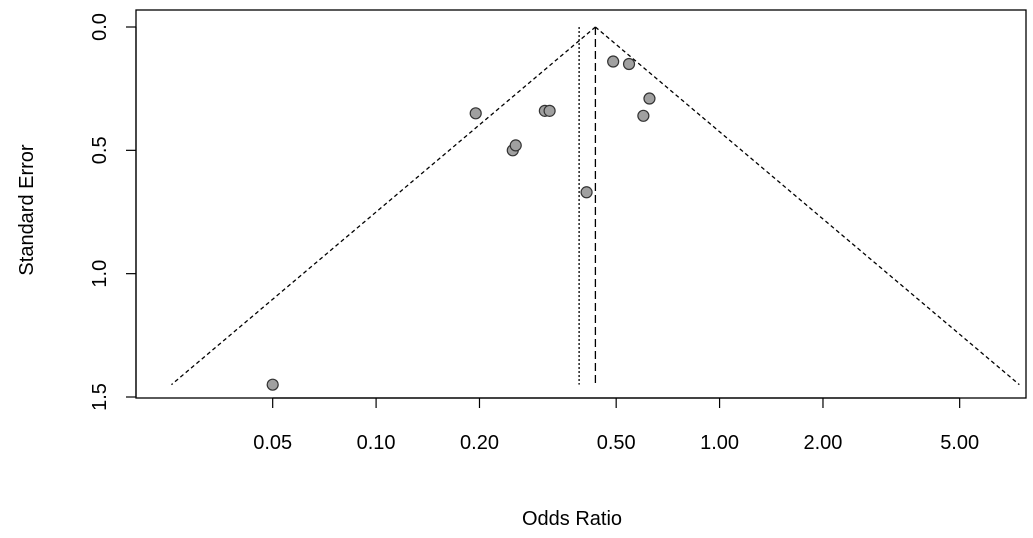 Image resolution: width=1033 pixels, height=538 pixels. Describe the element at coordinates (479, 443) in the screenshot. I see `x-tick-label: 0.20` at that location.